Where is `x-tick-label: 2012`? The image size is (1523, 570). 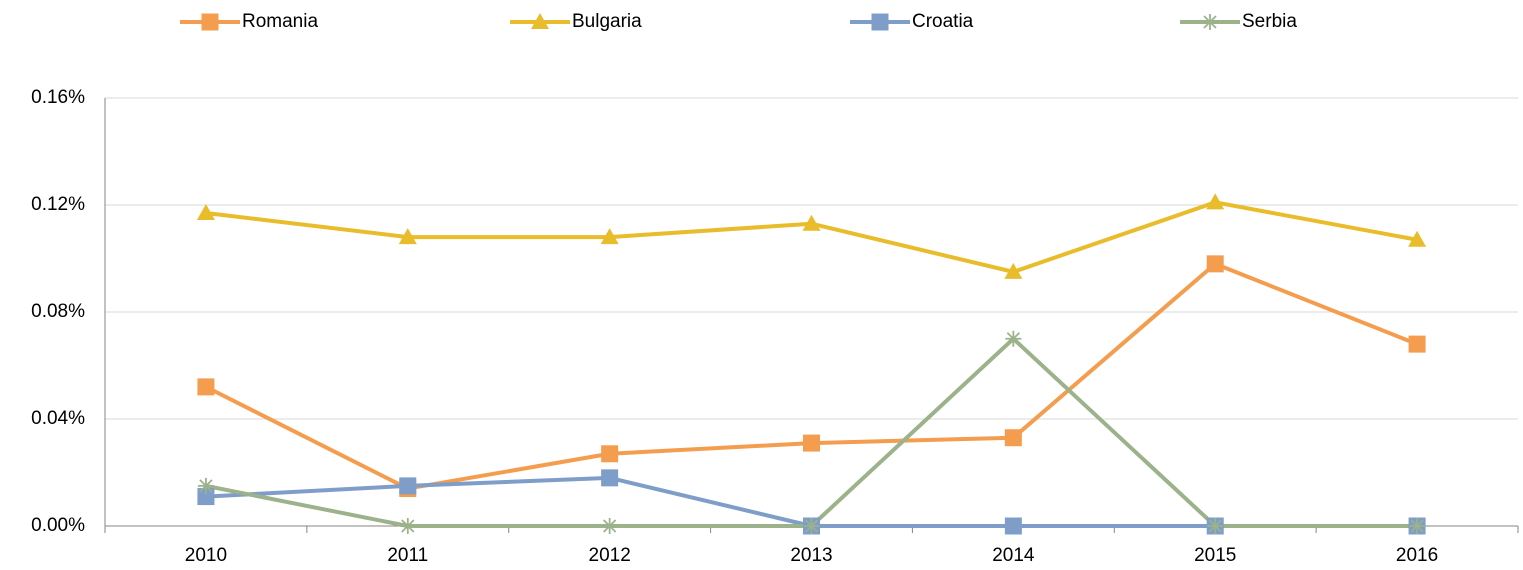
x-tick-label: 2012 is located at coordinates (610, 555).